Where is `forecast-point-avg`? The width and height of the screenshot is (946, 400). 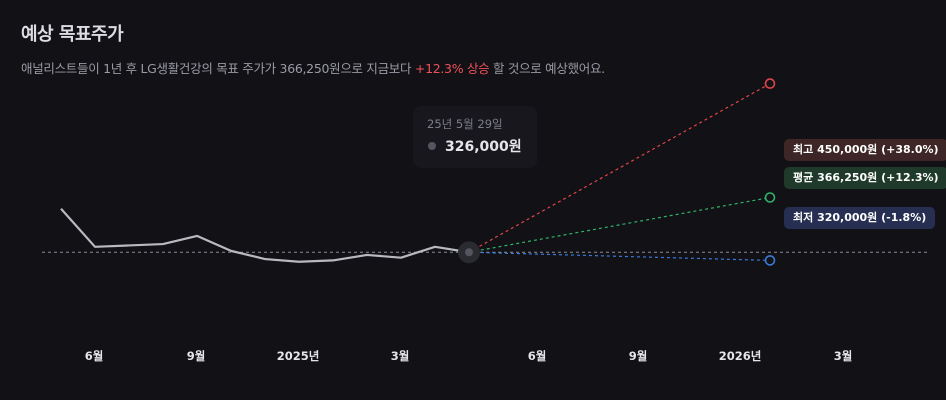 forecast-point-avg is located at coordinates (770, 197).